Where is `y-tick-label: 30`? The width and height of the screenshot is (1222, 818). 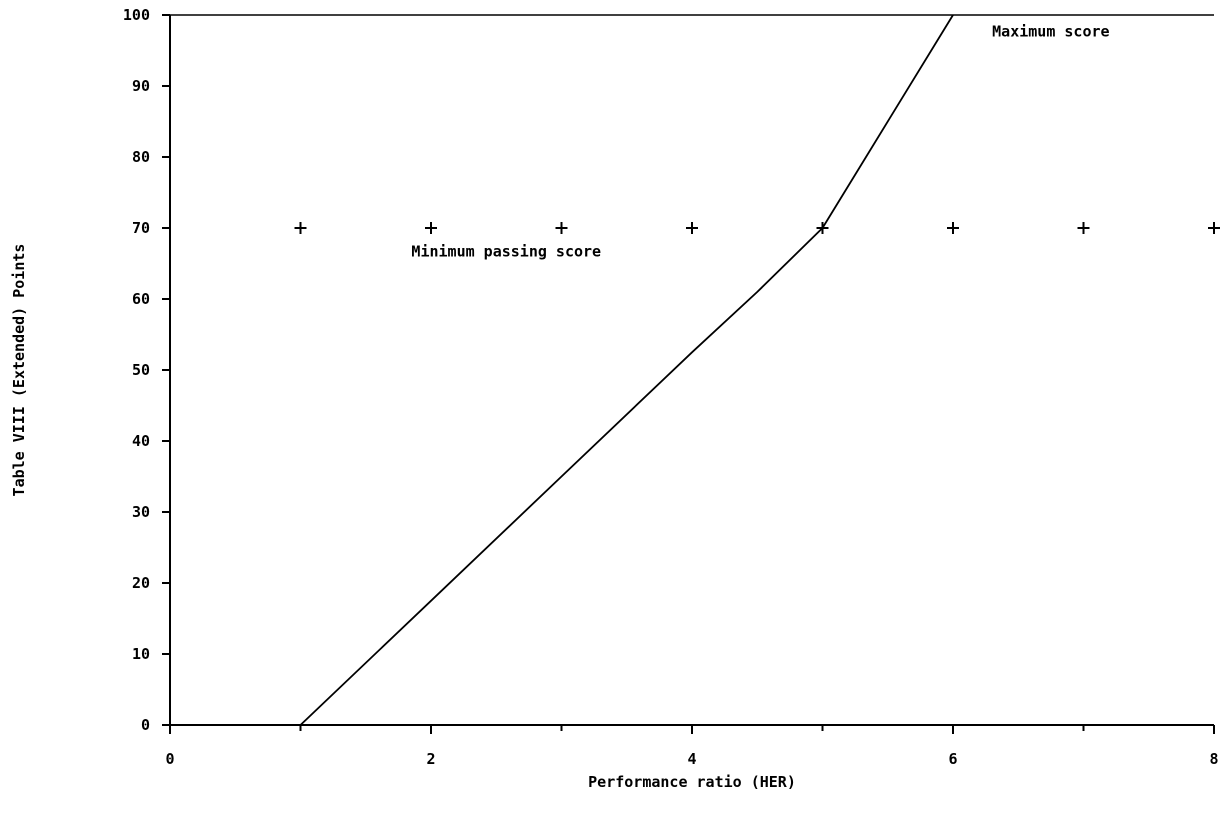 y-tick-label: 30 is located at coordinates (141, 512).